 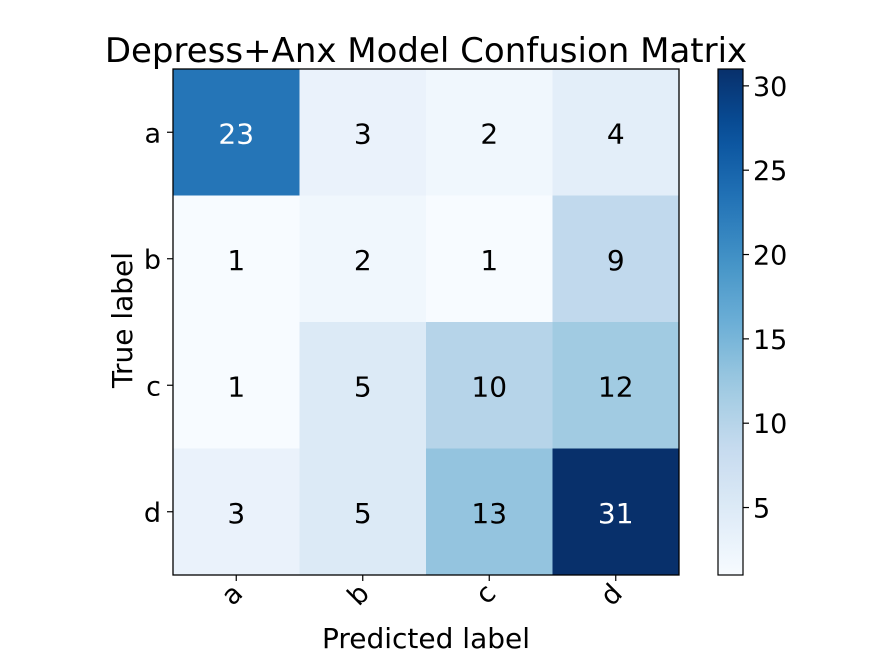 What do you see at coordinates (761, 509) in the screenshot?
I see `colorbar-tick-label: 5` at bounding box center [761, 509].